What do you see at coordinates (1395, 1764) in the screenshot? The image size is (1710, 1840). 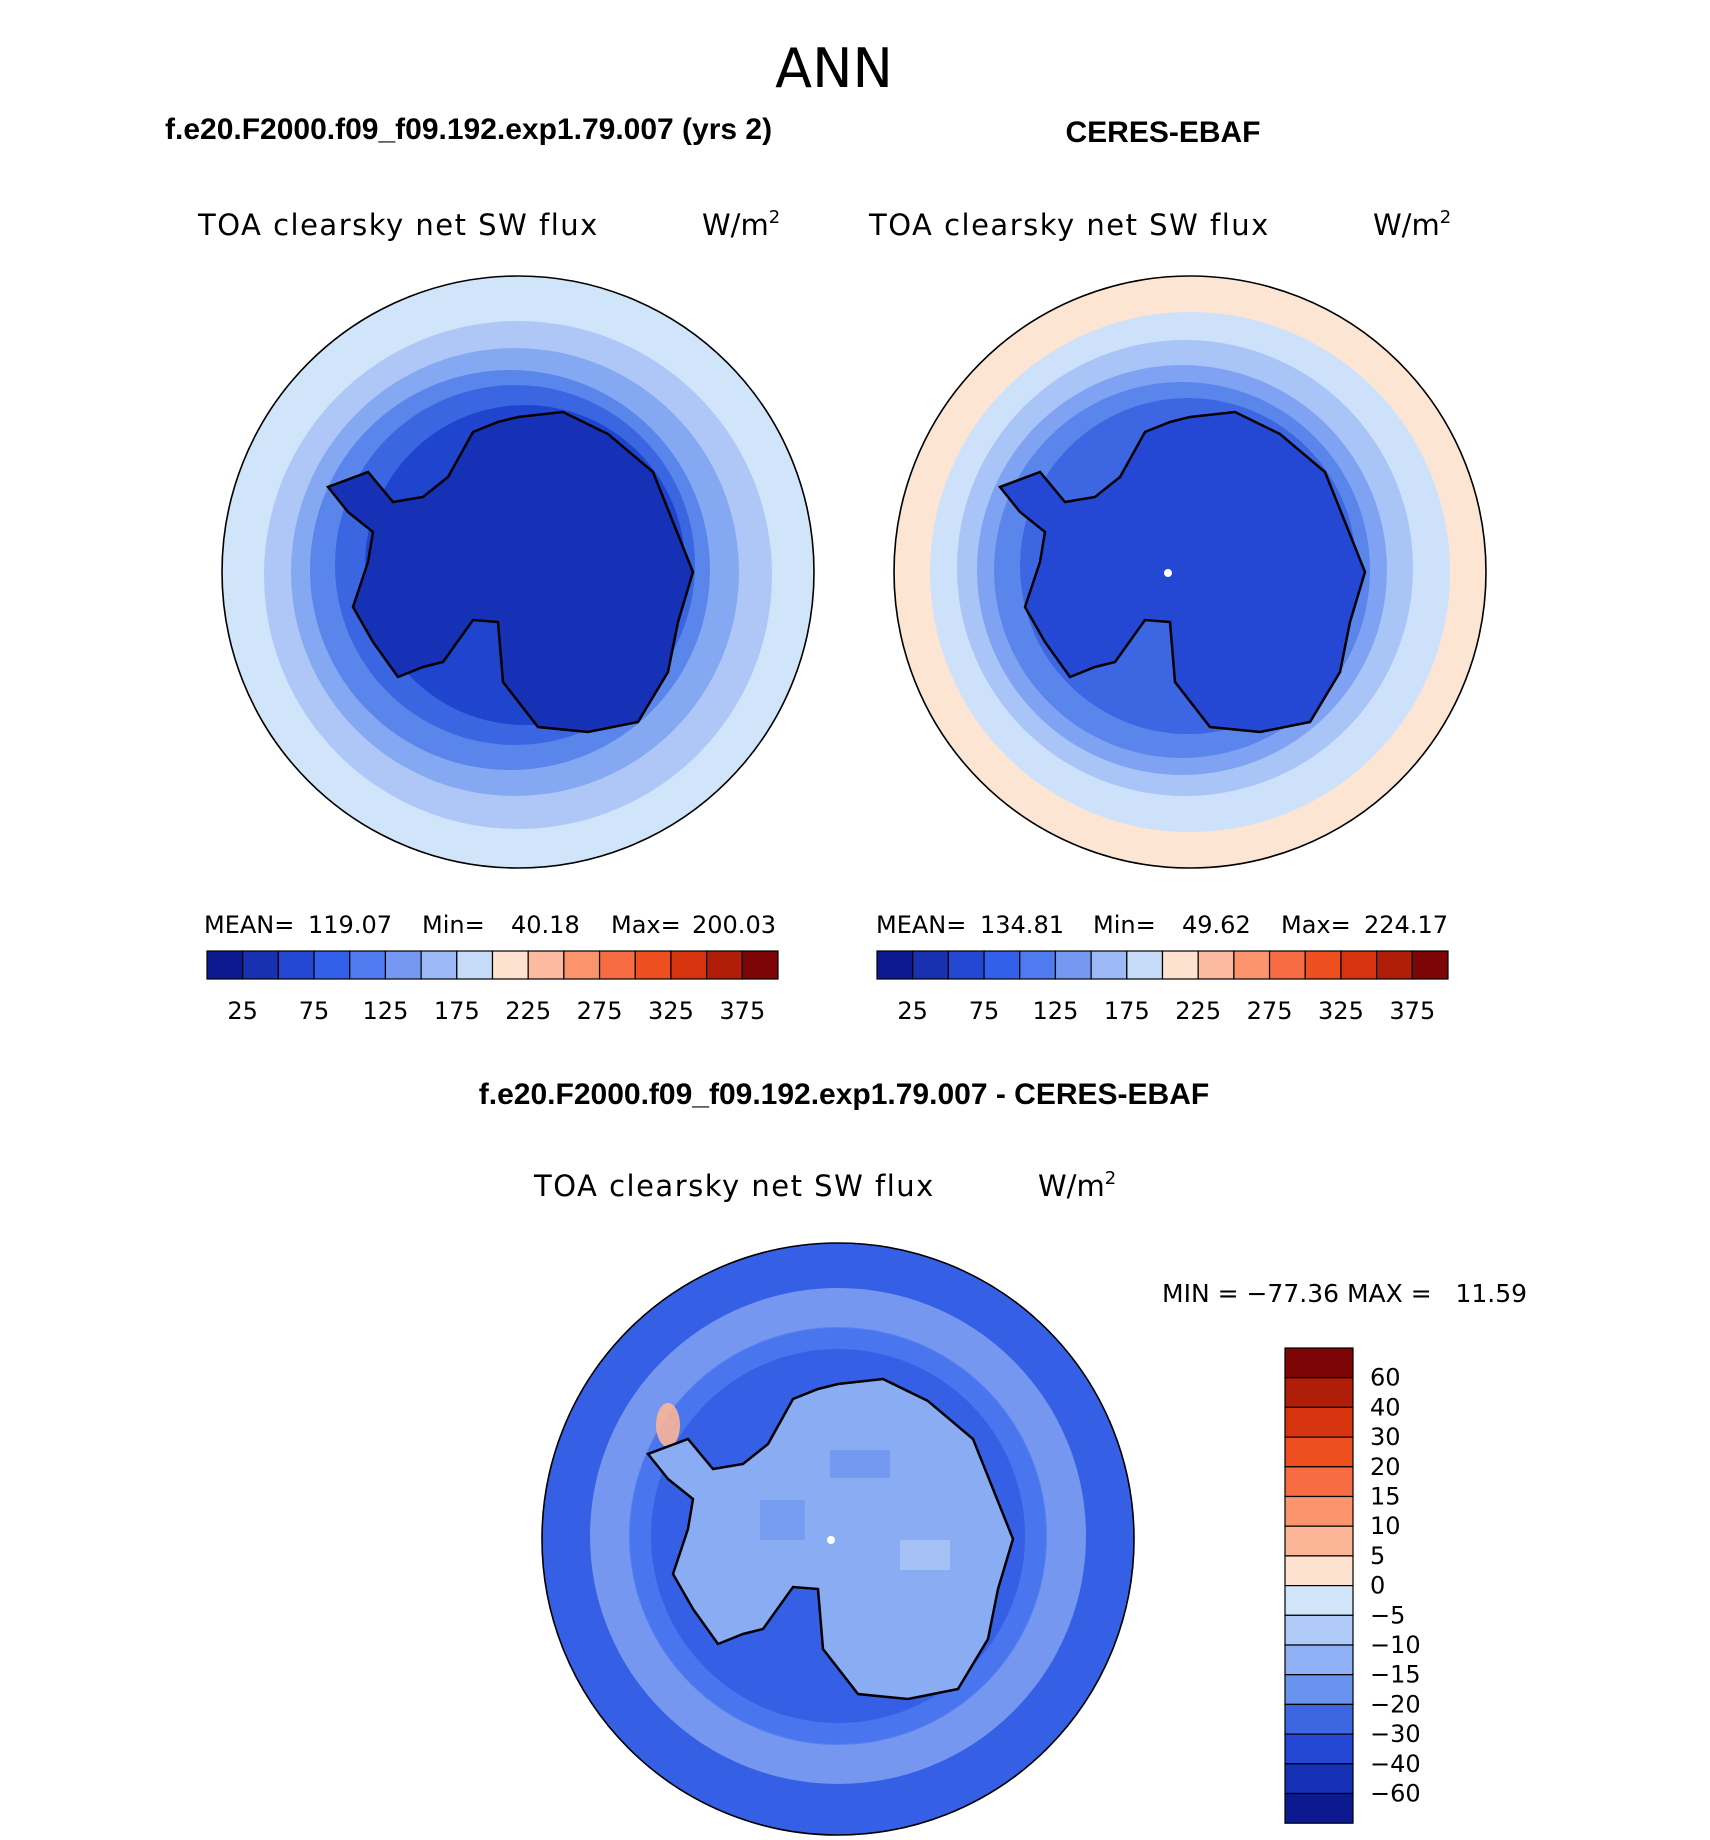 I see `colorbar-diff-label: −40` at bounding box center [1395, 1764].